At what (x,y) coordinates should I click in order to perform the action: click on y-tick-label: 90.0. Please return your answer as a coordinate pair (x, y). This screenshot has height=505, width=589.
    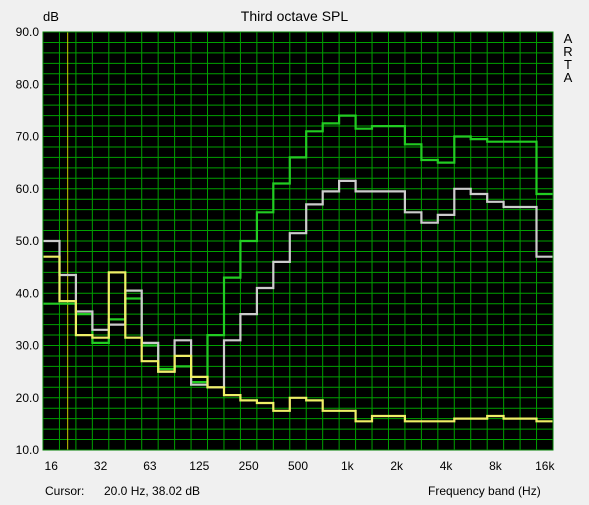
    Looking at the image, I should click on (28, 32).